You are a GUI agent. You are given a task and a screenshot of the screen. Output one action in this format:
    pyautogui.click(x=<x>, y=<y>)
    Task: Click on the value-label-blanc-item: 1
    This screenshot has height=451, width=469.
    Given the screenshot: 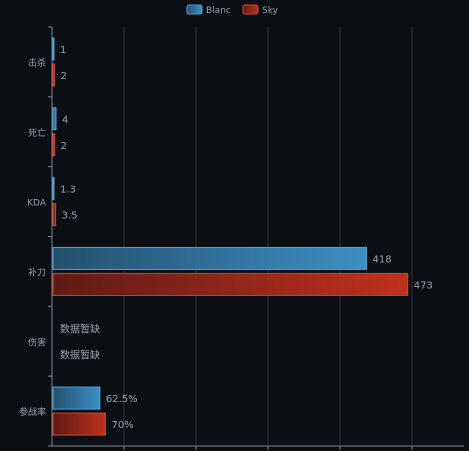 What is the action you would take?
    pyautogui.click(x=63, y=50)
    